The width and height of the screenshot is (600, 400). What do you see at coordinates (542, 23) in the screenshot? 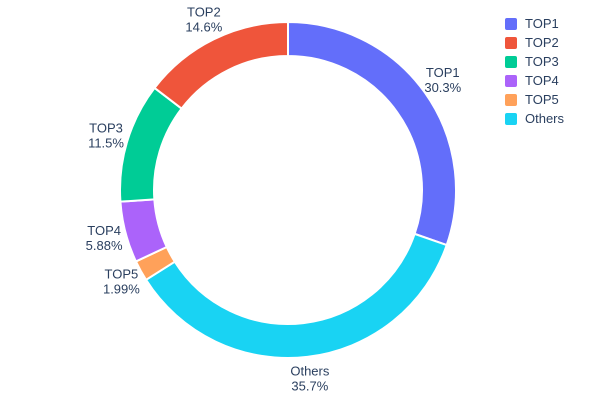
I see `legend-label-TOP1: TOP1` at bounding box center [542, 23].